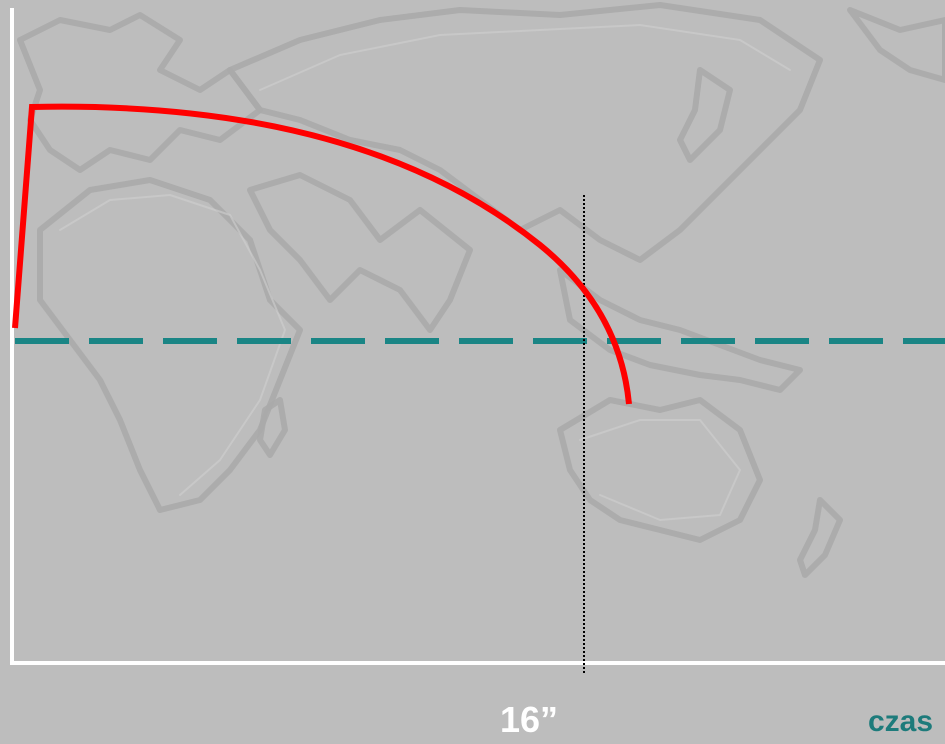 The width and height of the screenshot is (945, 744). What do you see at coordinates (525, 57) in the screenshot?
I see `asia-highlight` at bounding box center [525, 57].